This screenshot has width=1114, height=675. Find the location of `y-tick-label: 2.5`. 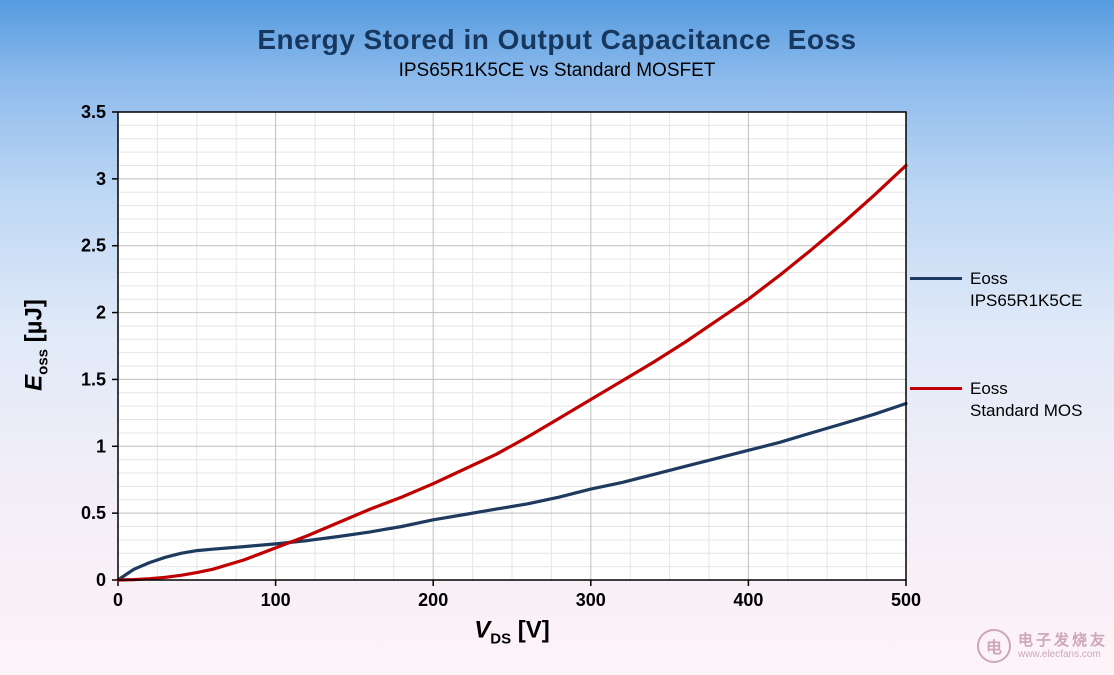

y-tick-label: 2.5 is located at coordinates (93, 246).